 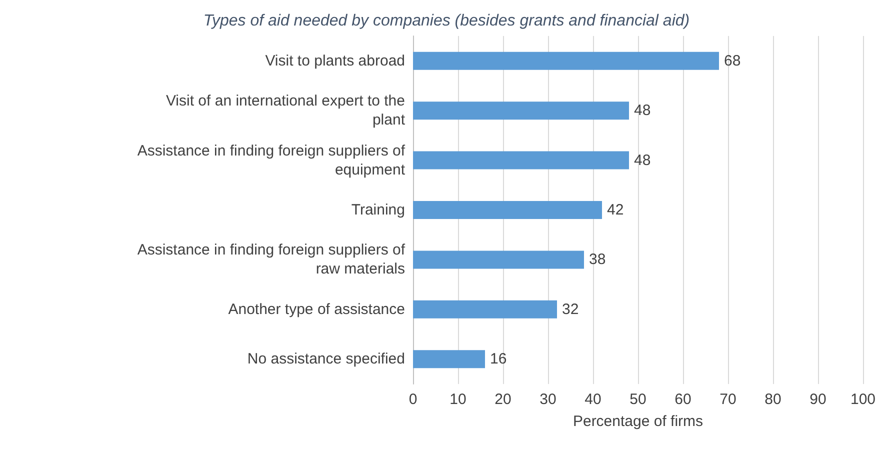 What do you see at coordinates (732, 61) in the screenshot?
I see `data-label: 68` at bounding box center [732, 61].